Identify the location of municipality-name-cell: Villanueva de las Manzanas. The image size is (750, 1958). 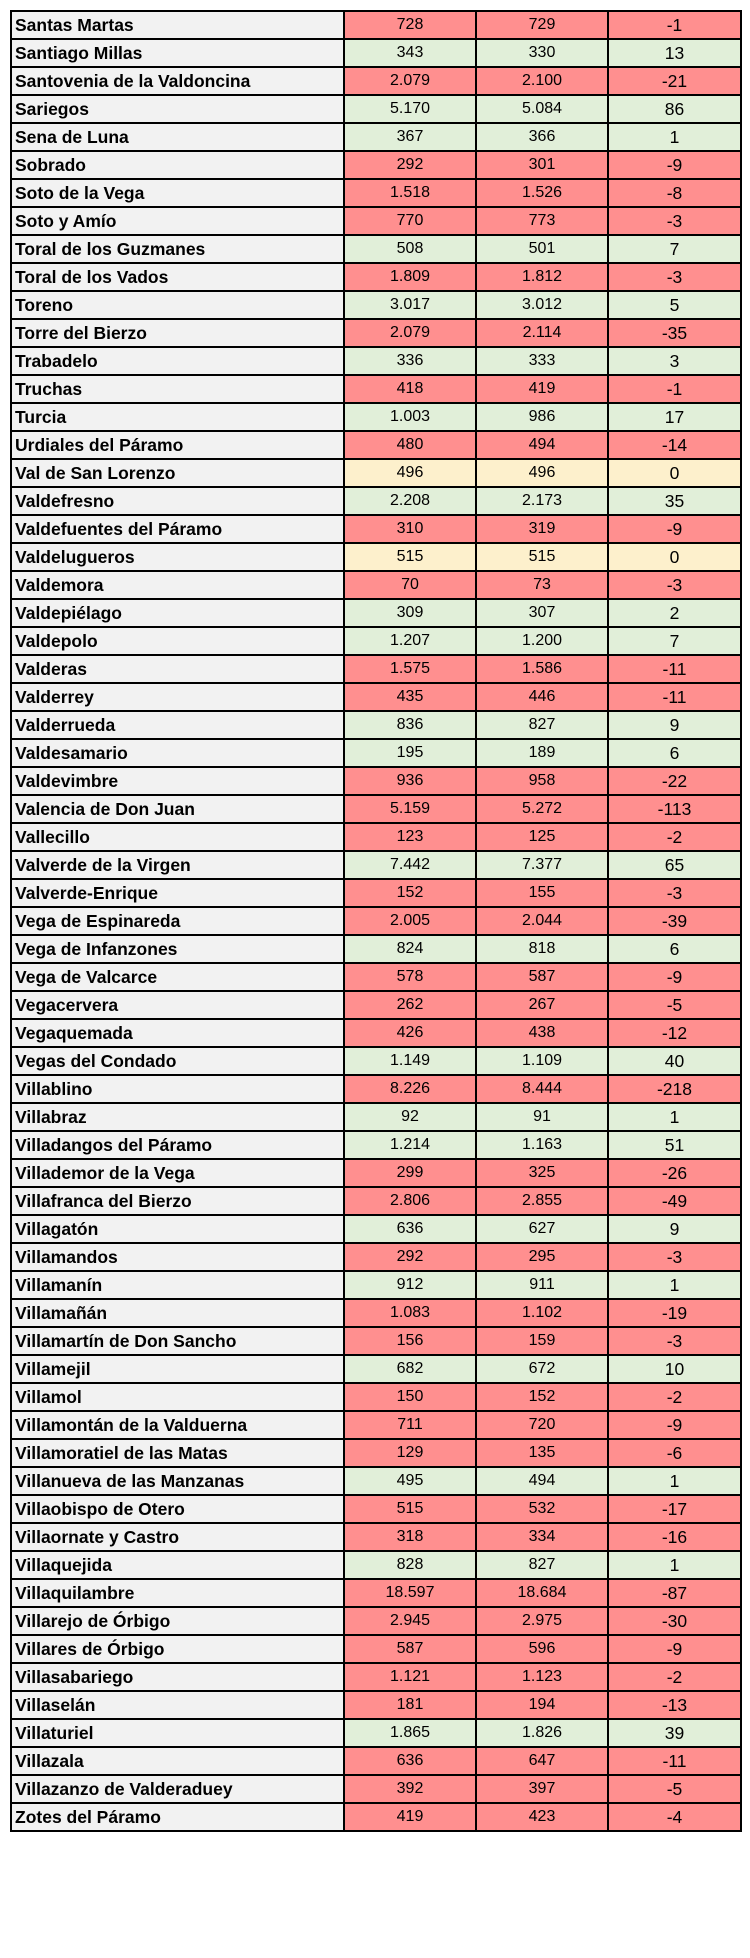
(177, 1481).